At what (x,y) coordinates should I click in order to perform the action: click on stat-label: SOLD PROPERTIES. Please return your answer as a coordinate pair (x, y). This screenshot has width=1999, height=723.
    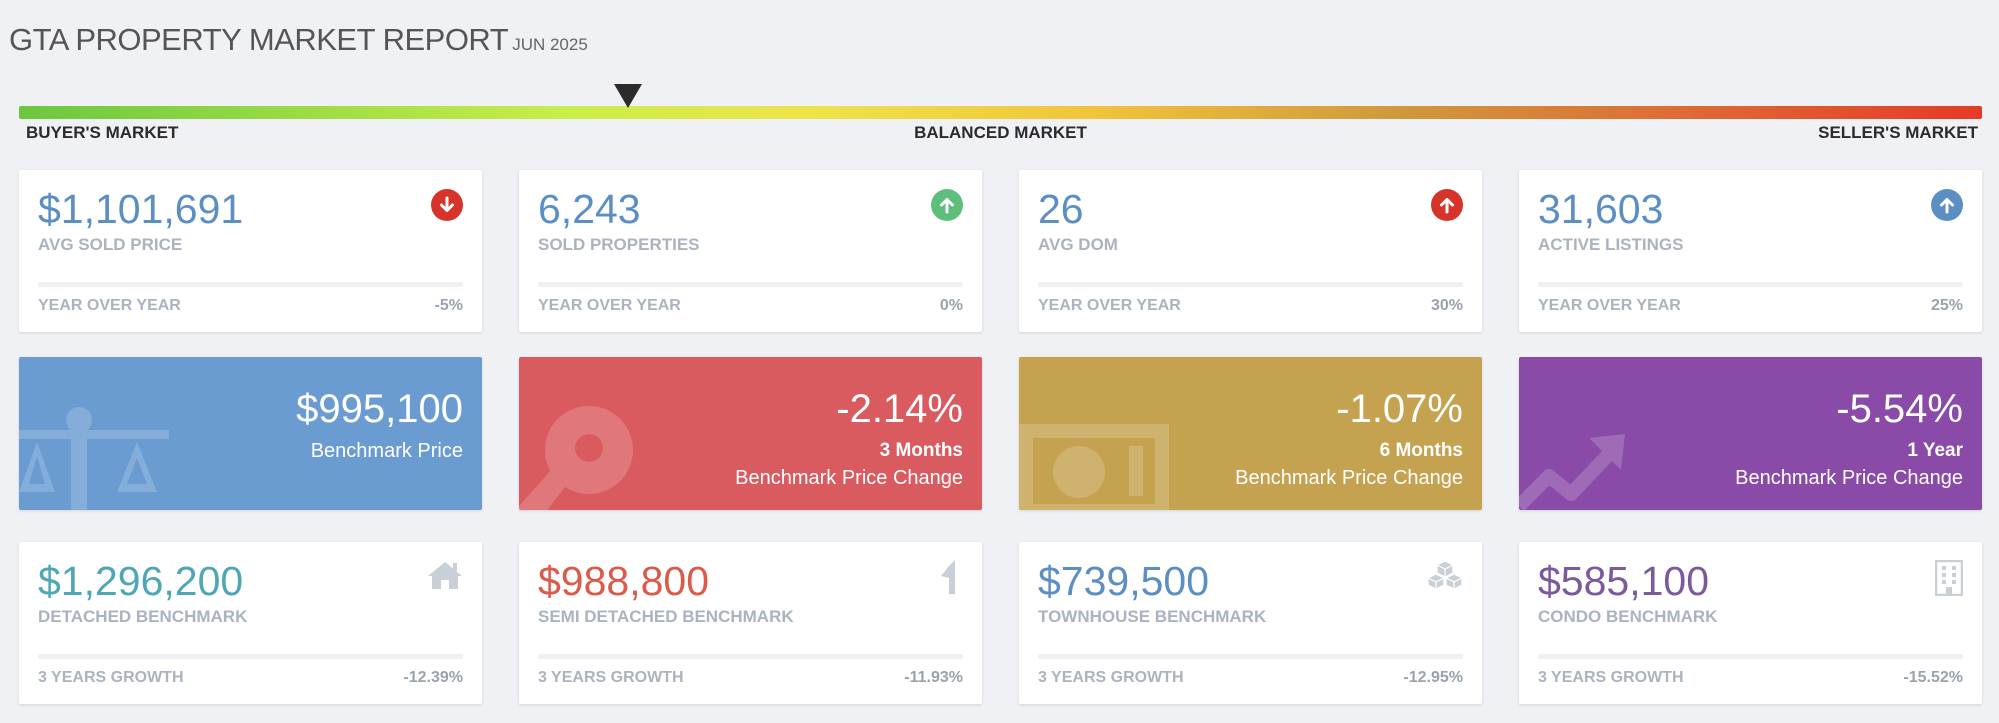
    Looking at the image, I should click on (619, 244).